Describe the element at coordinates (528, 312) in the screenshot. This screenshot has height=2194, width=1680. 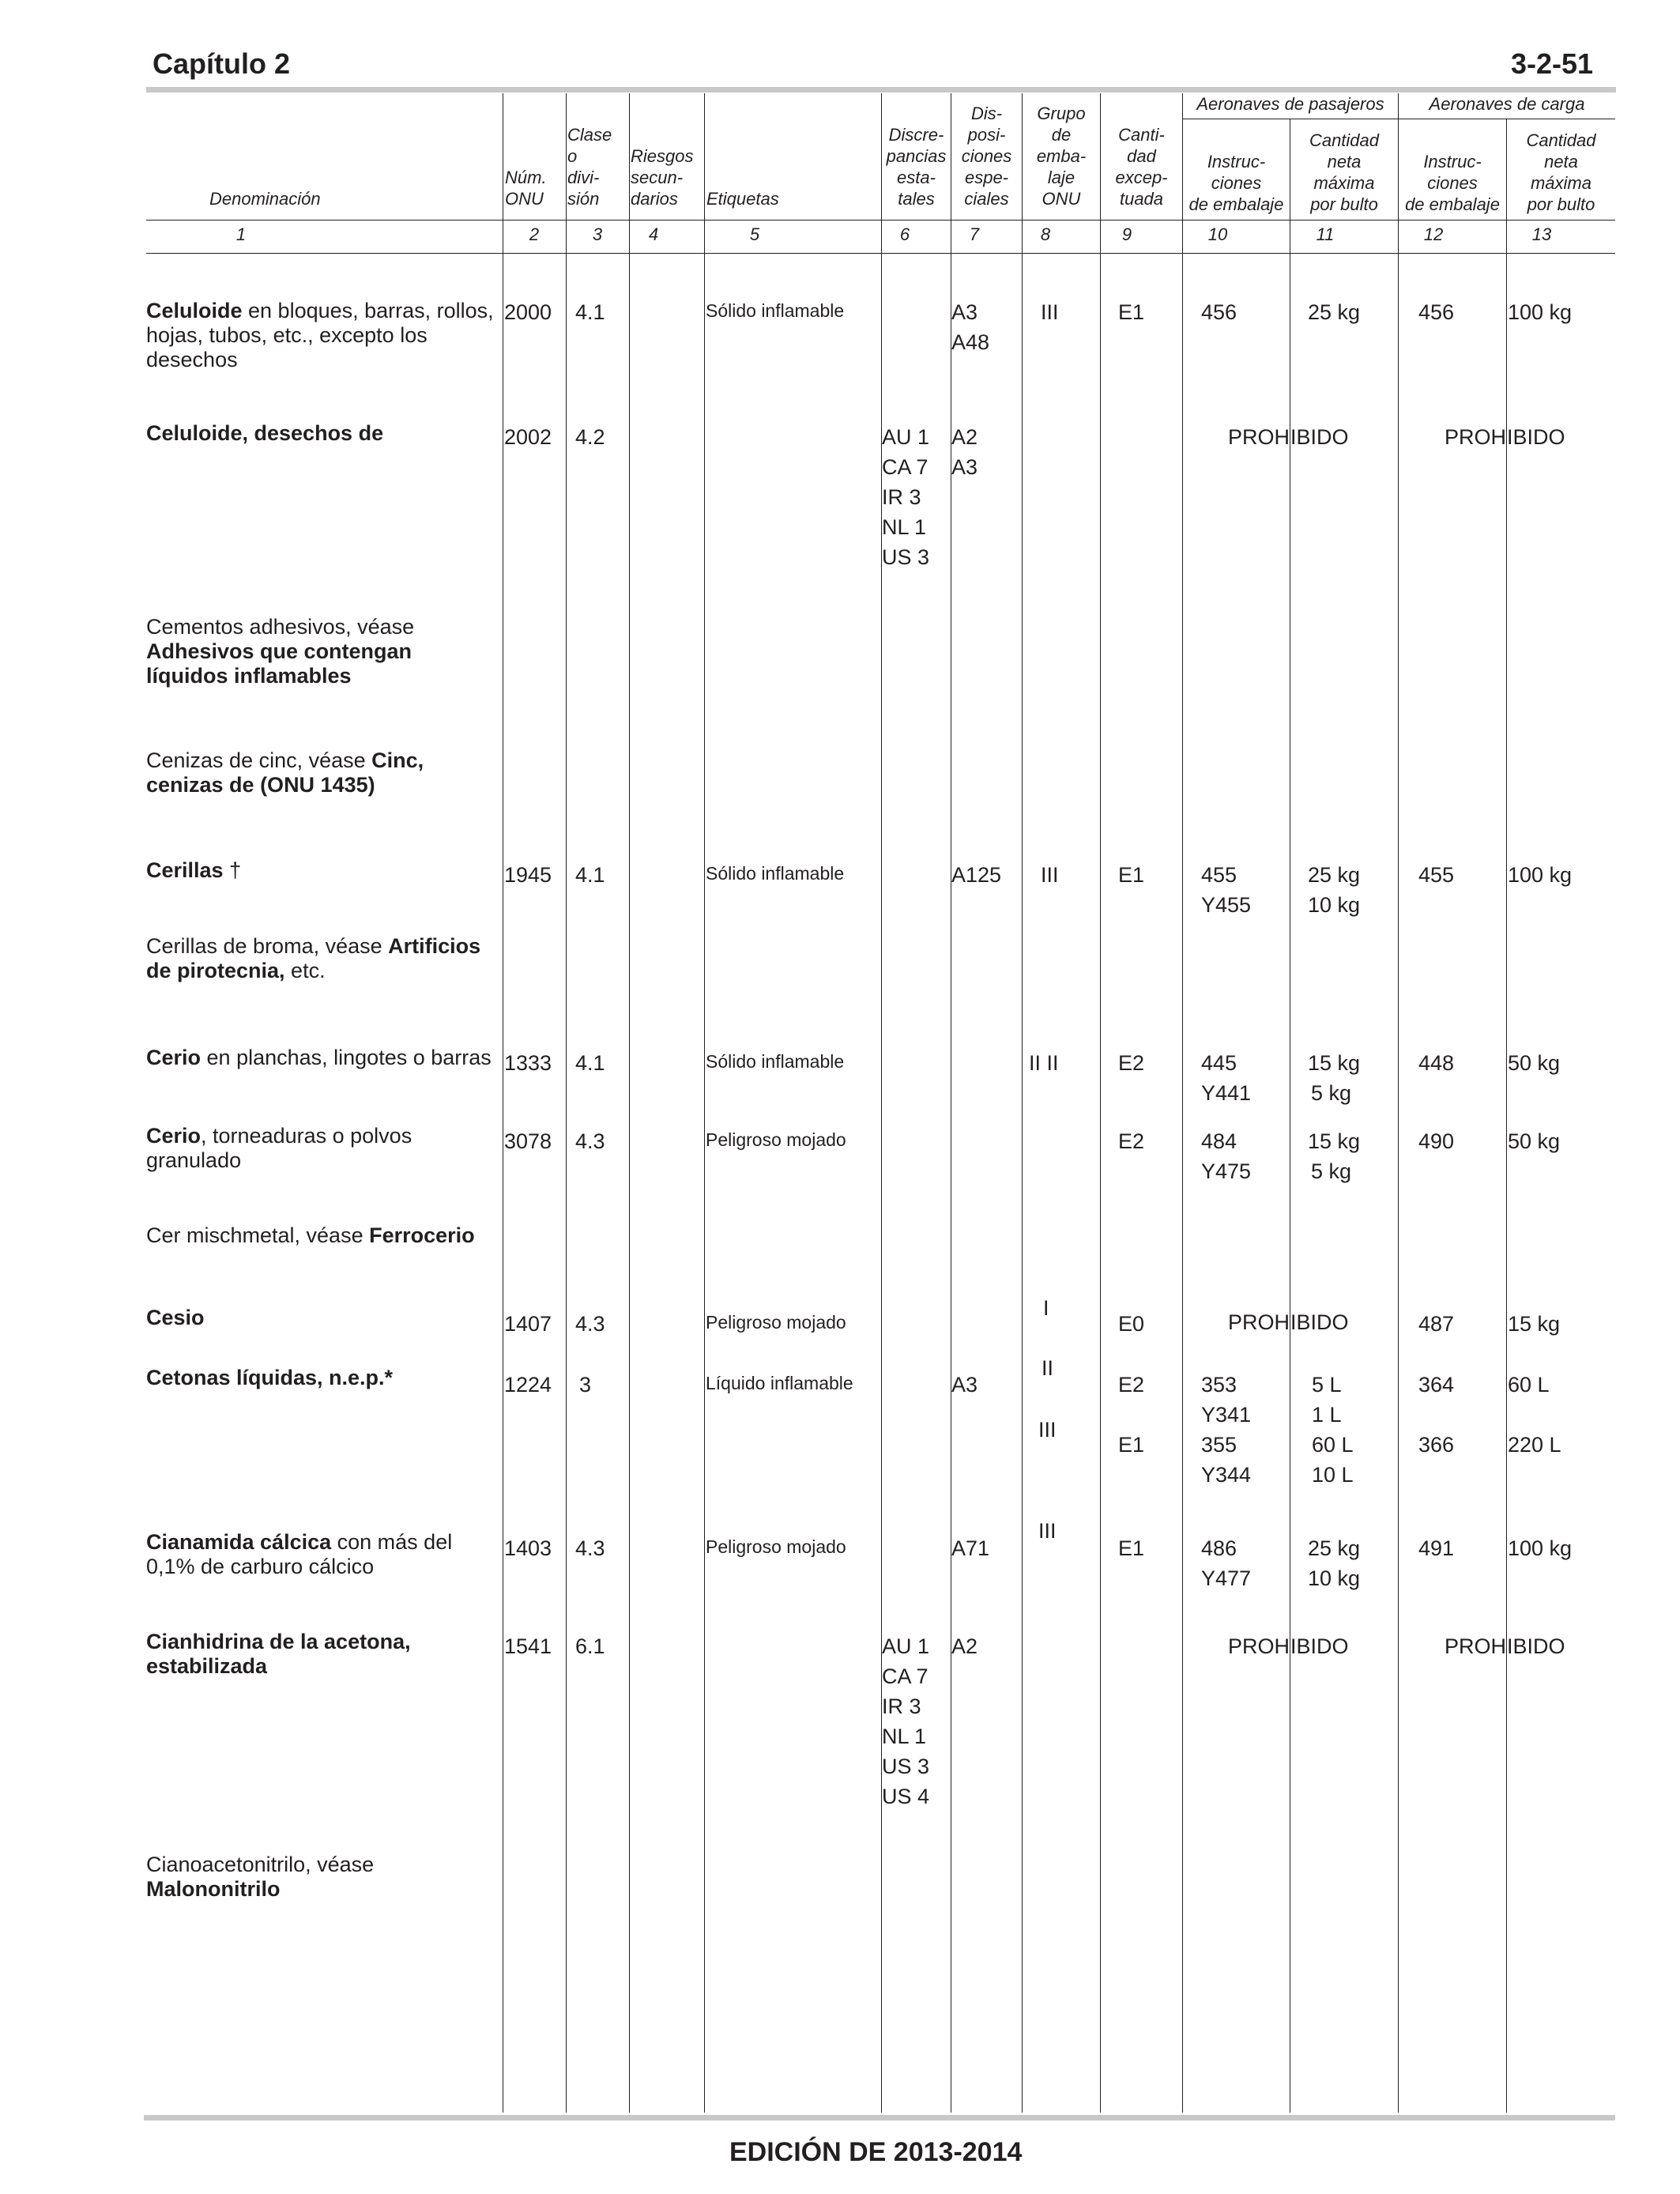
I see `un-number: 2000` at that location.